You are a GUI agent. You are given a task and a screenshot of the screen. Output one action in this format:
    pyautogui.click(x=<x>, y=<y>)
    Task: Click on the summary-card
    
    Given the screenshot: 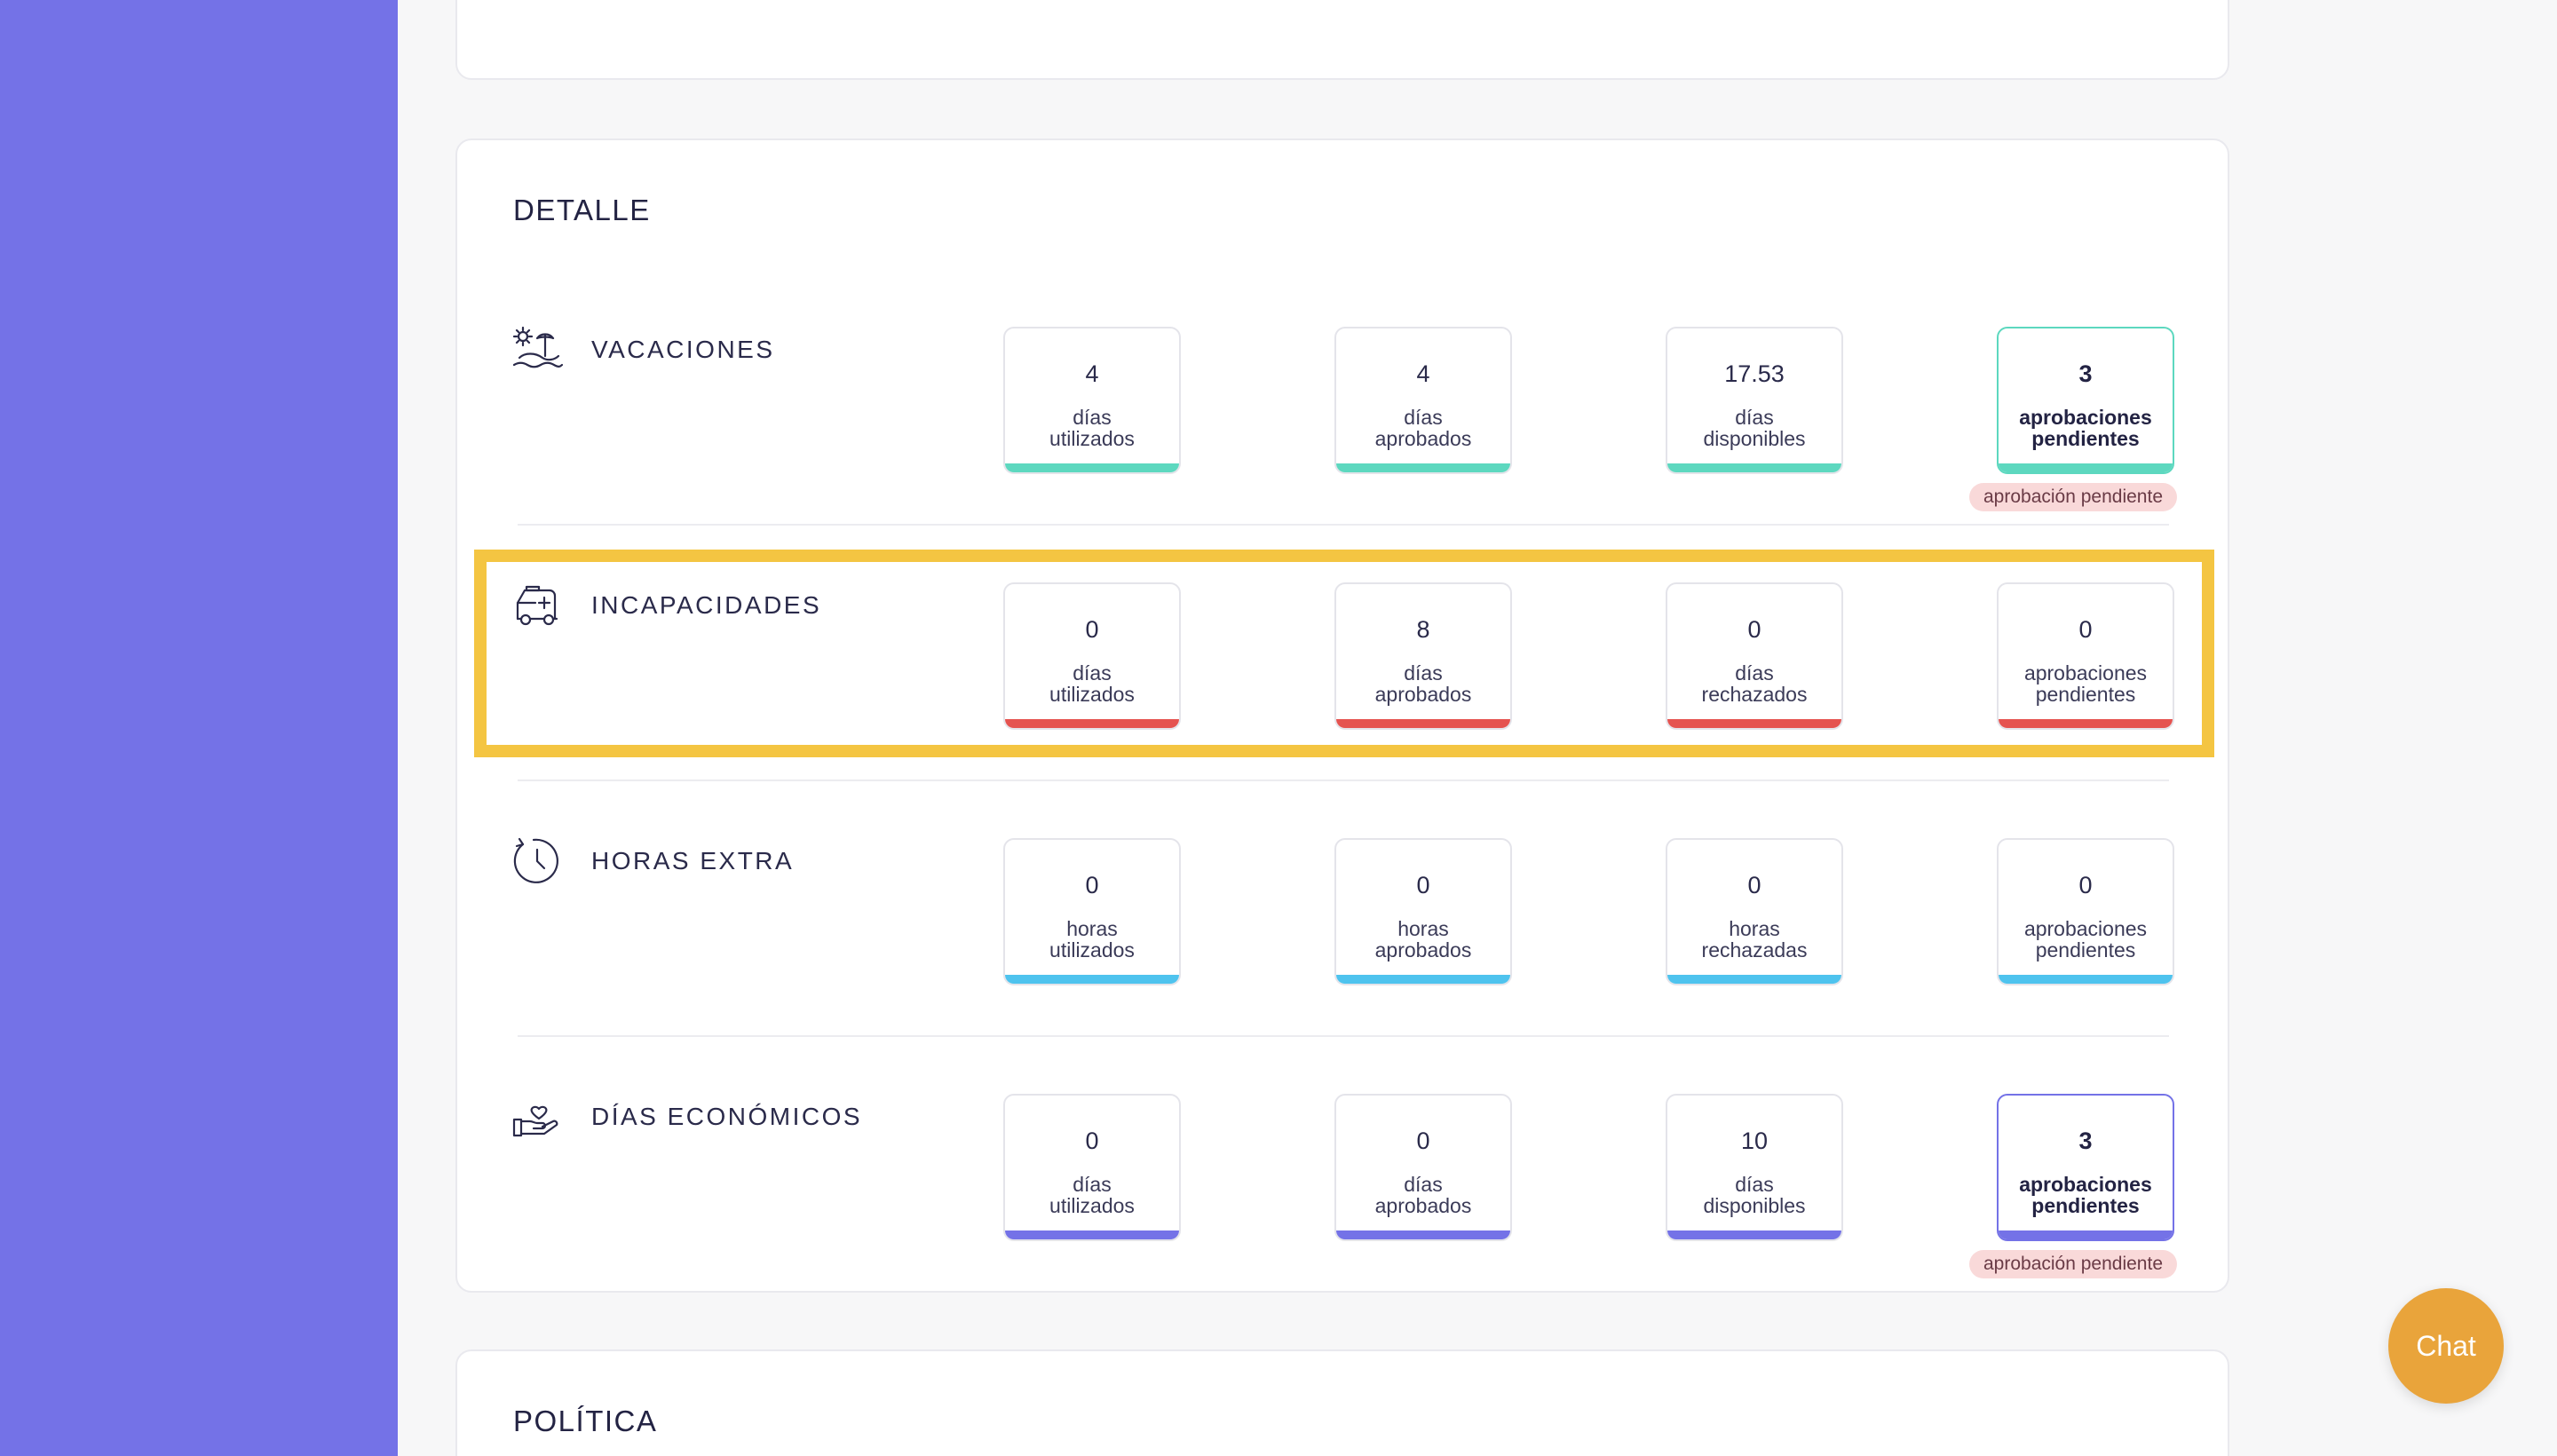 What is the action you would take?
    pyautogui.click(x=1342, y=40)
    